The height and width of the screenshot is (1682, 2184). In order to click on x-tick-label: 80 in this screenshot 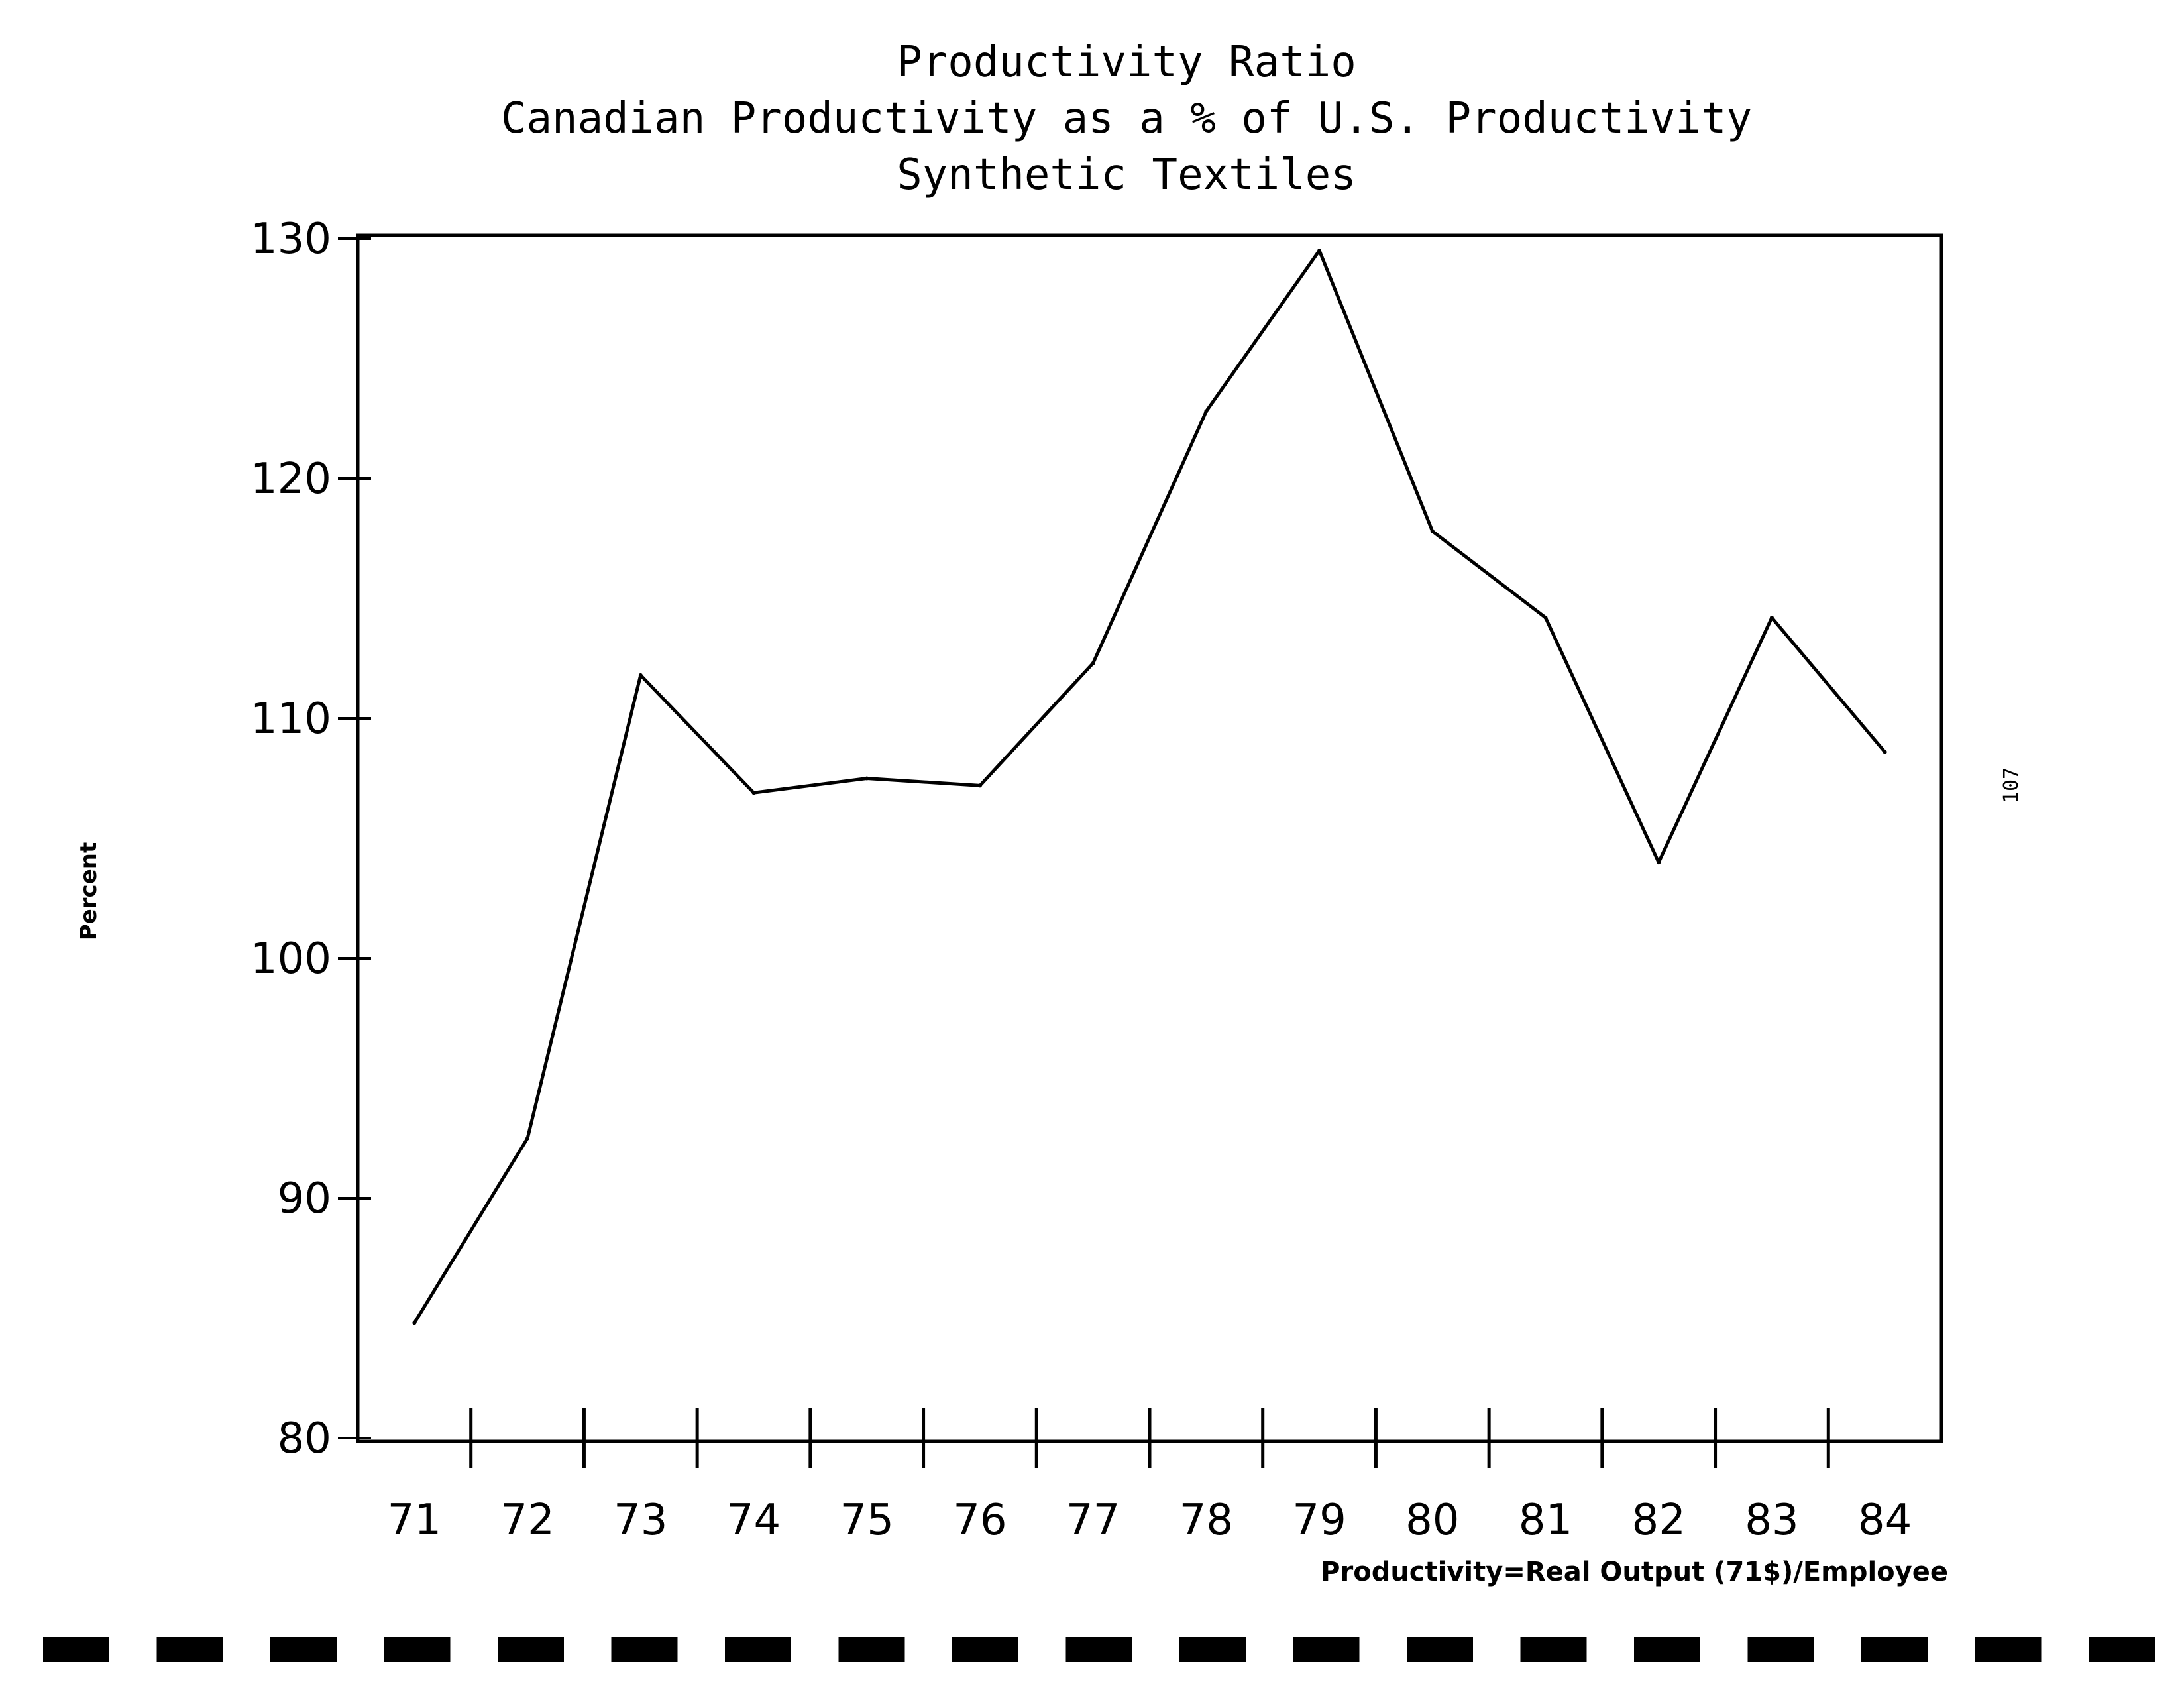, I will do `click(1432, 1521)`.